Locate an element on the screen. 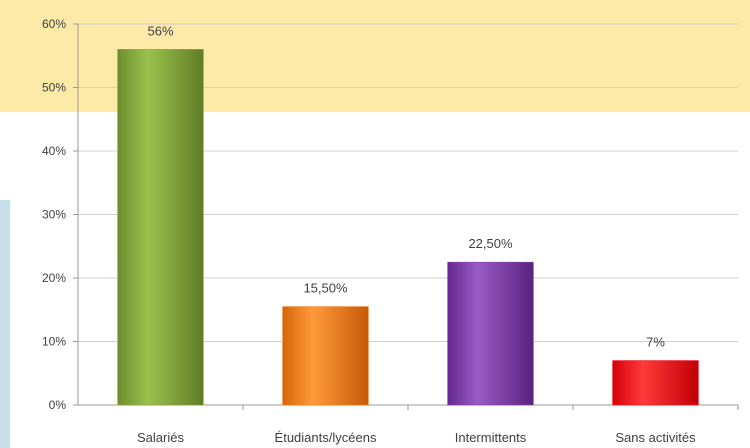 This screenshot has width=750, height=448. y-tick-label: 40% is located at coordinates (54, 151).